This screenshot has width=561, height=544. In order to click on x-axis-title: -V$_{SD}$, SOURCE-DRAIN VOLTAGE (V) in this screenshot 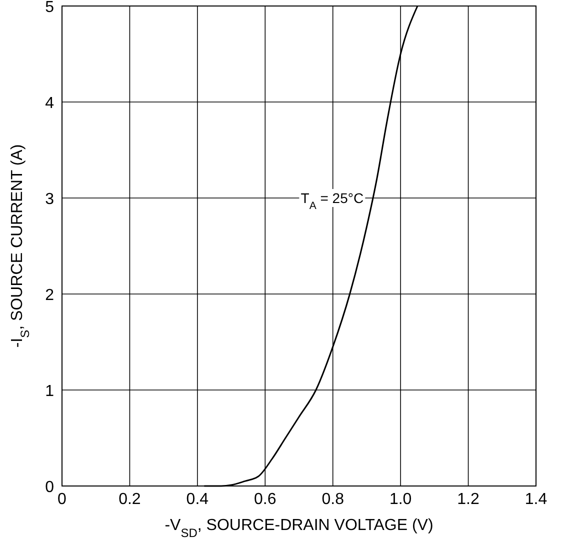, I will do `click(299, 528)`.